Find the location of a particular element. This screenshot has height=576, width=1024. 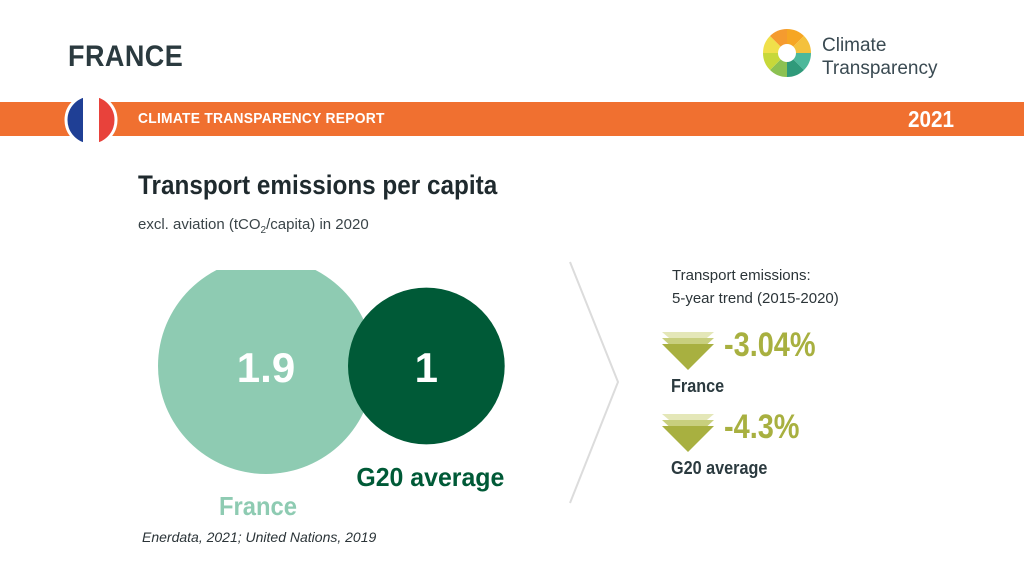

bubble-chart: 1.9 1 France G20 average is located at coordinates (331, 395).